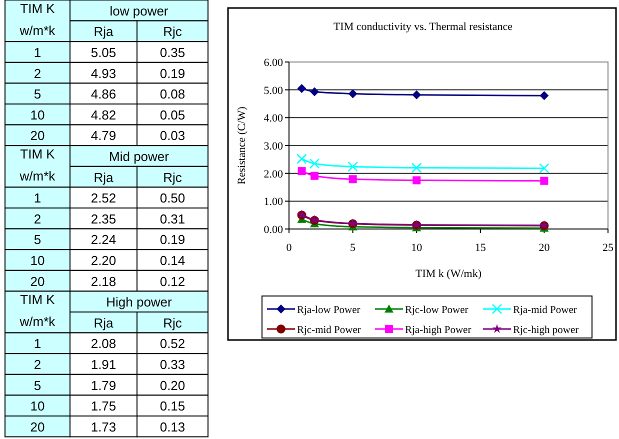  I want to click on x-tick-label: 25, so click(608, 248).